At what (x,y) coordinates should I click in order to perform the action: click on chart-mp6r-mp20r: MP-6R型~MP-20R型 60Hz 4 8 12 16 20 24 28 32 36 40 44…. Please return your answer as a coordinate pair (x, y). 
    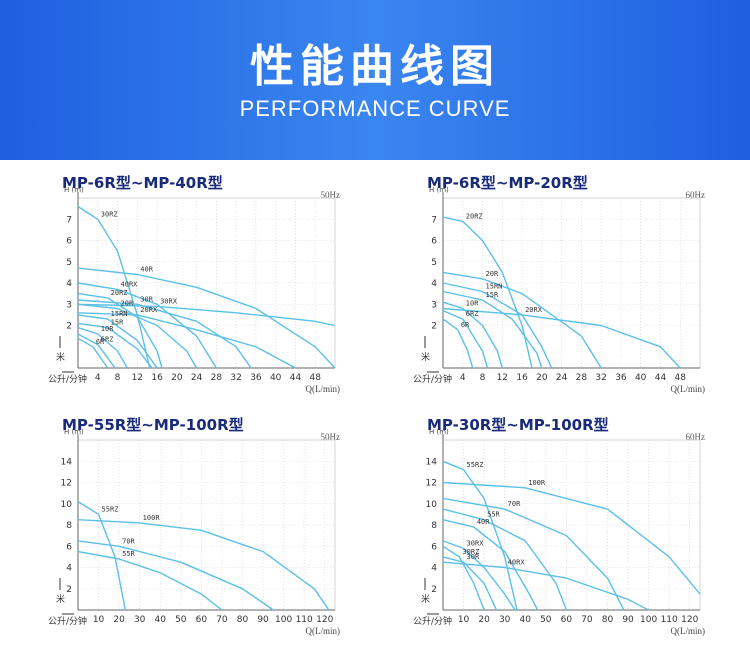
    Looking at the image, I should click on (559, 287).